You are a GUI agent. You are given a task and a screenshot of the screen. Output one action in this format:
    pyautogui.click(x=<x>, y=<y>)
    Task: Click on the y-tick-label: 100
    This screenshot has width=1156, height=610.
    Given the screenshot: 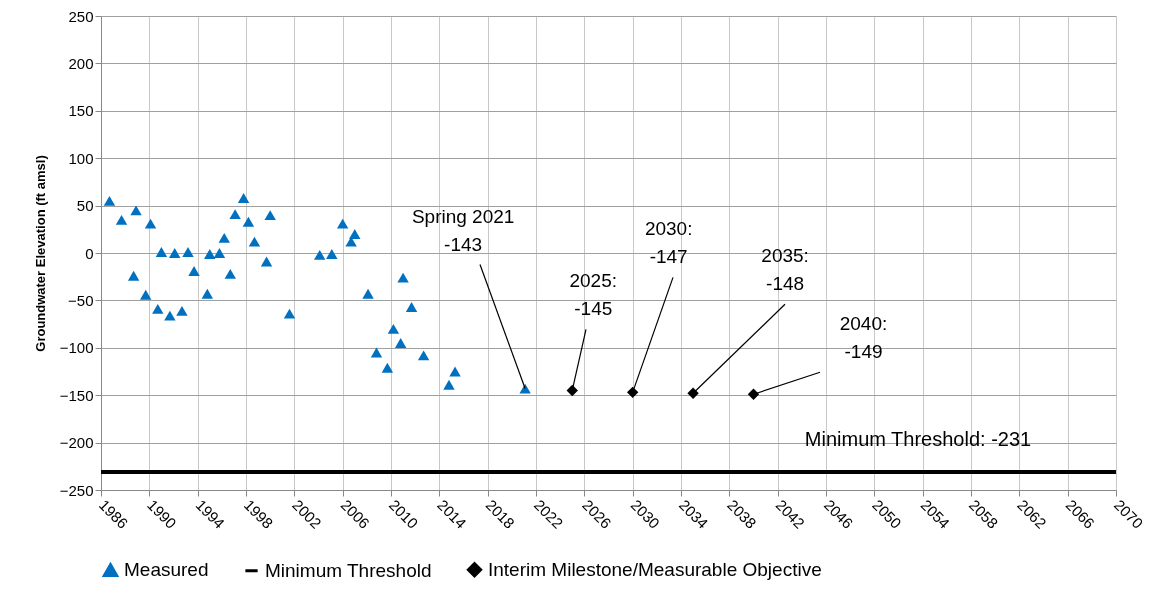 What is the action you would take?
    pyautogui.click(x=81, y=158)
    